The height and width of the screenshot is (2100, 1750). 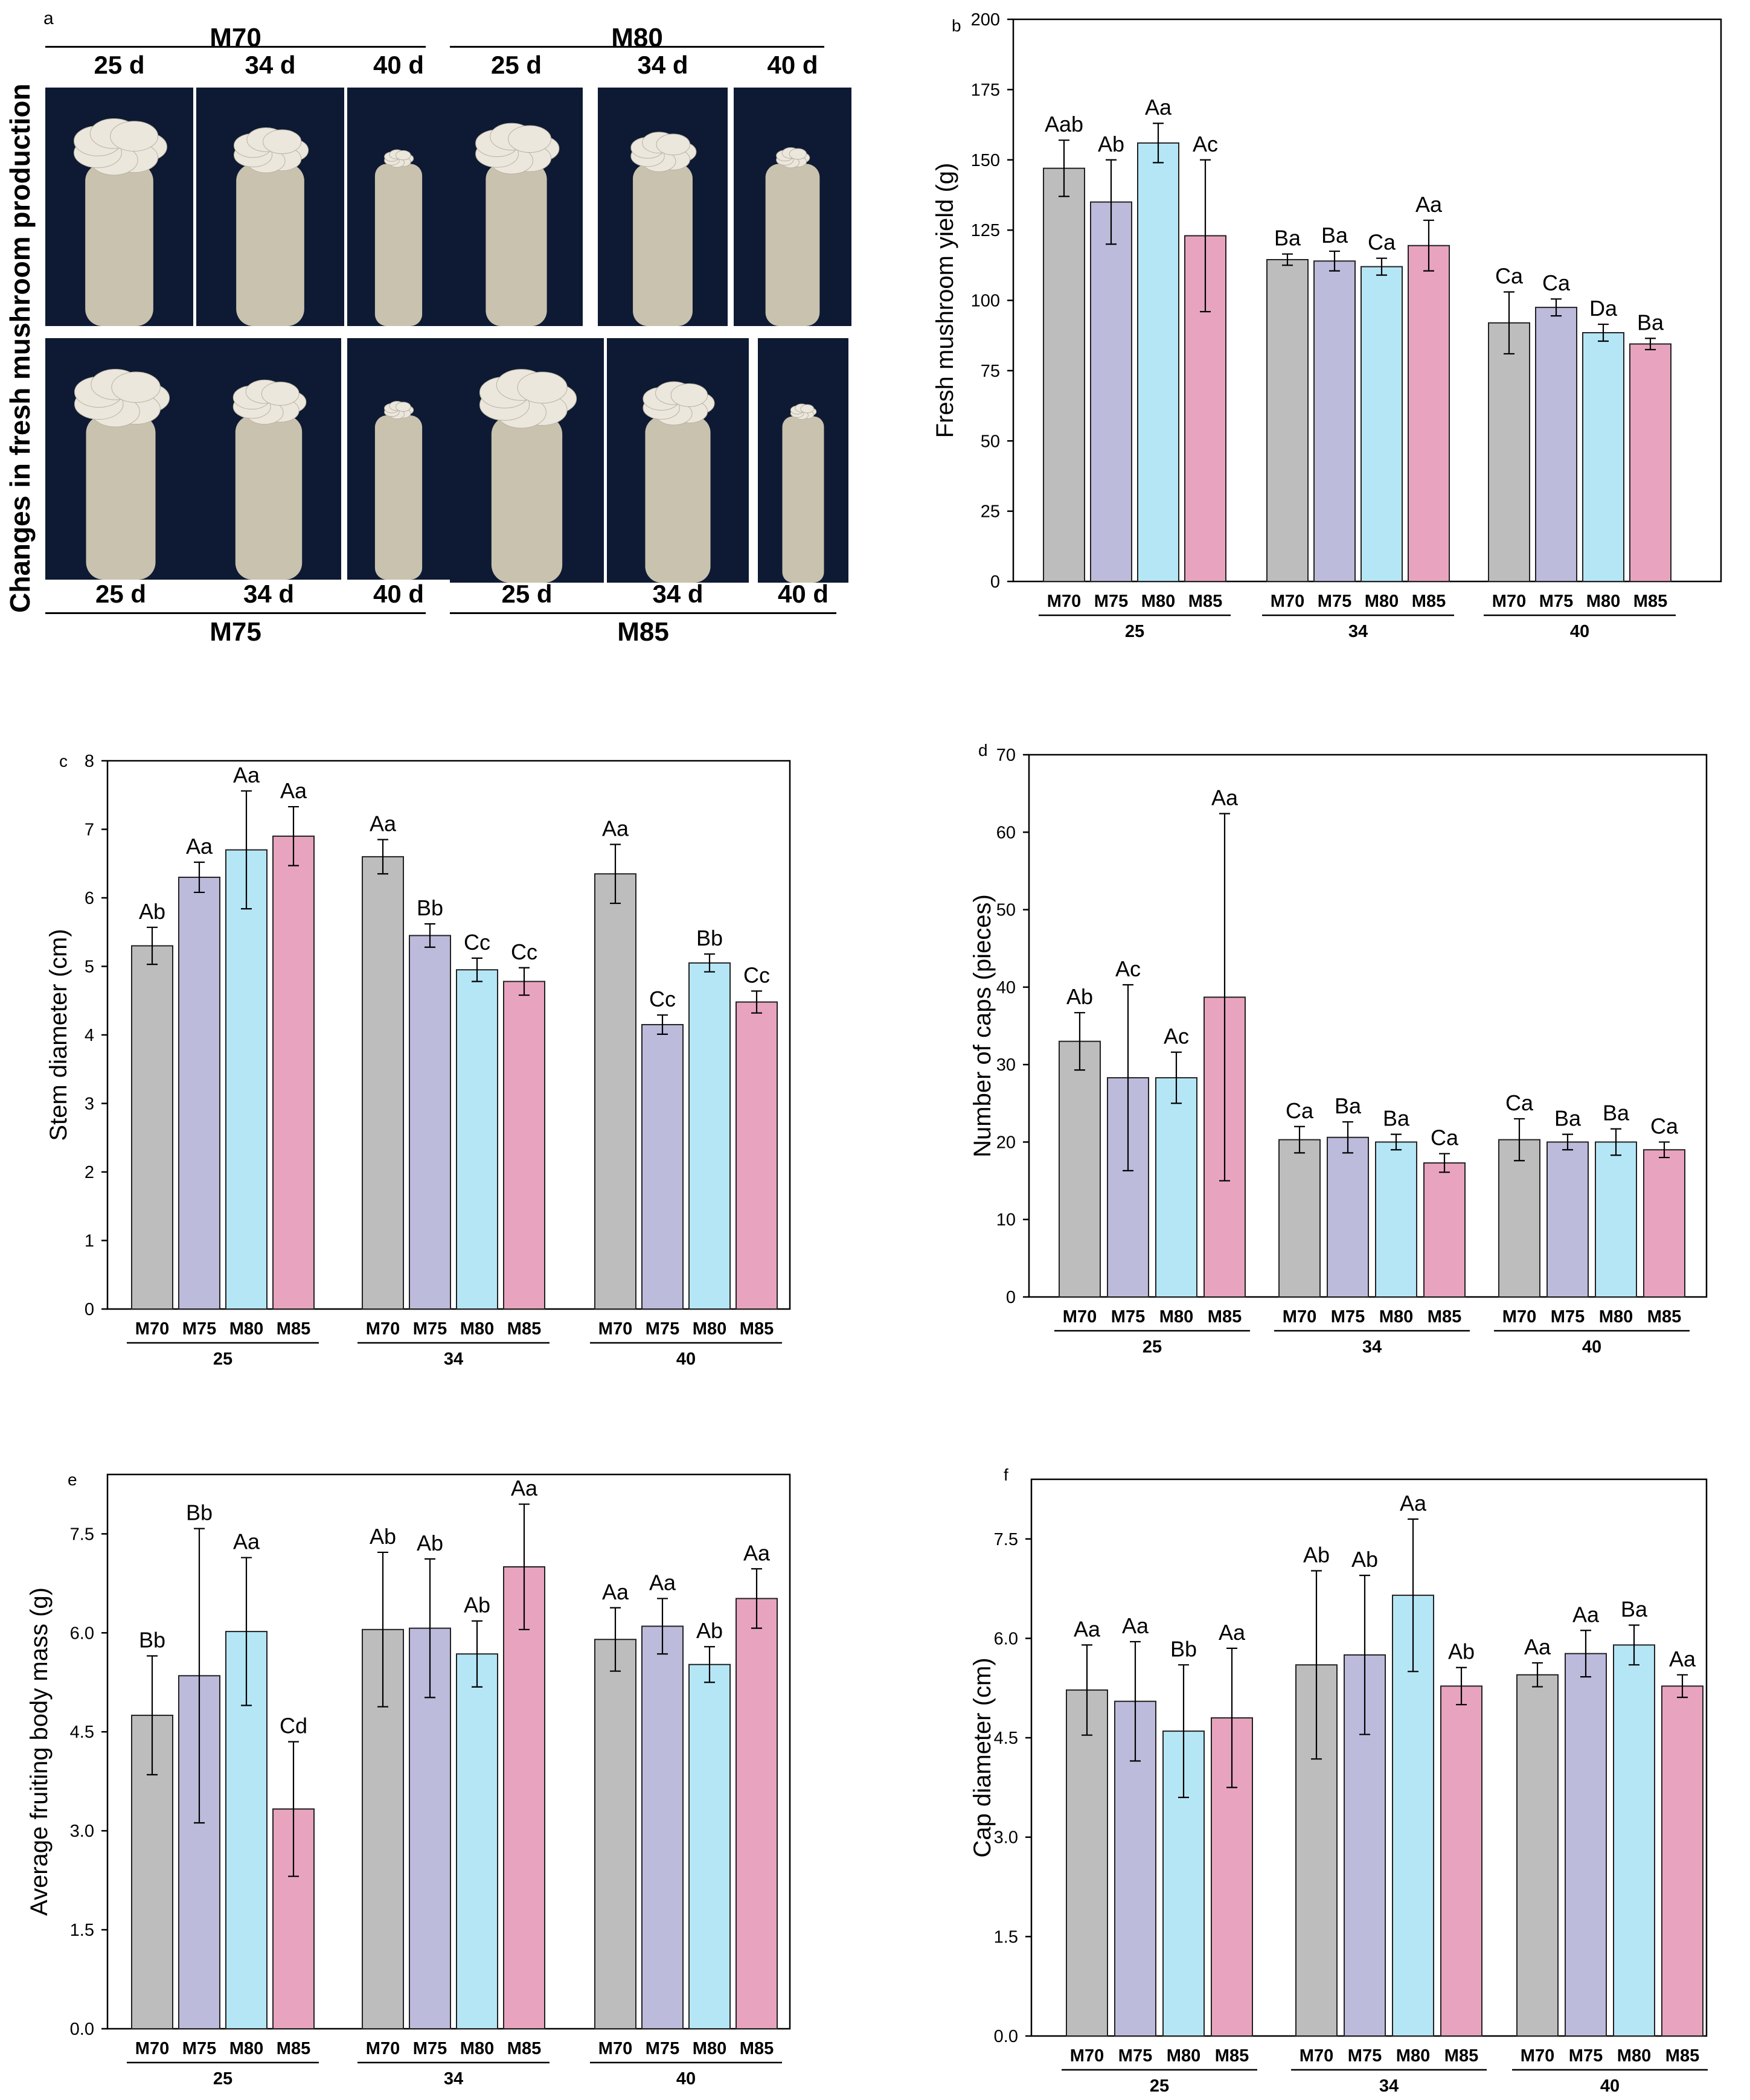 What do you see at coordinates (270, 65) in the screenshot?
I see `day-label-M70-1: 34 d` at bounding box center [270, 65].